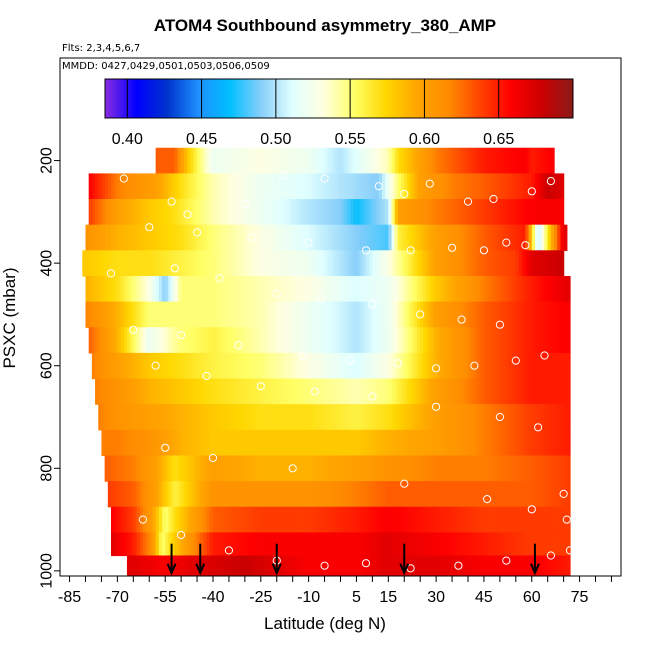 Image resolution: width=650 pixels, height=650 pixels. What do you see at coordinates (260, 597) in the screenshot?
I see `x-tick-label: -25` at bounding box center [260, 597].